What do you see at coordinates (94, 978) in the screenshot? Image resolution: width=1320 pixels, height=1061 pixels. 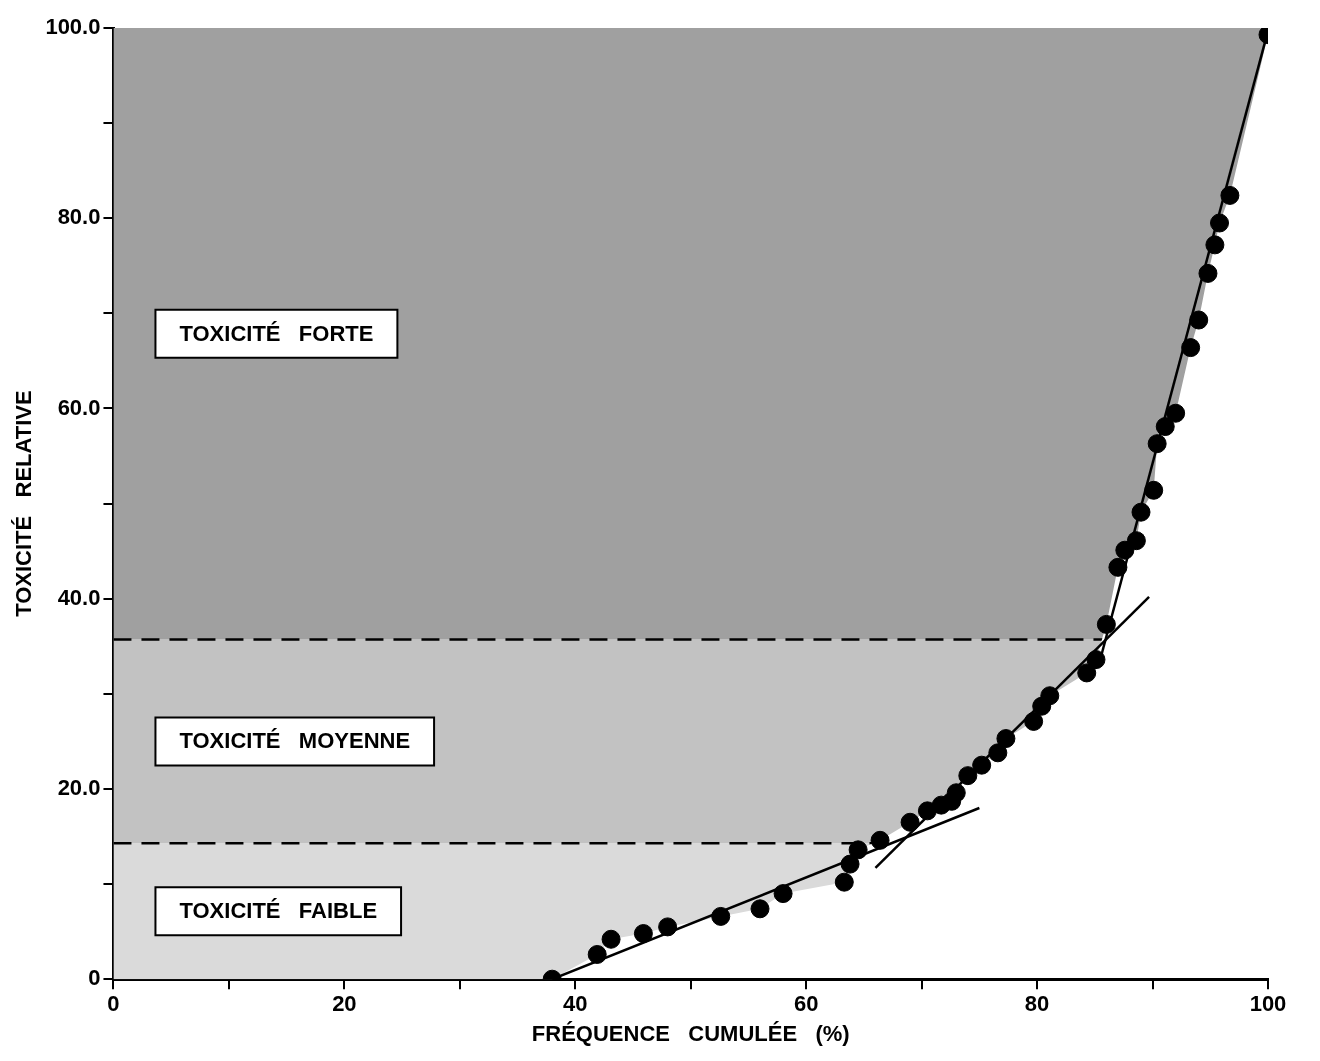 I see `y-tick-label: 0` at bounding box center [94, 978].